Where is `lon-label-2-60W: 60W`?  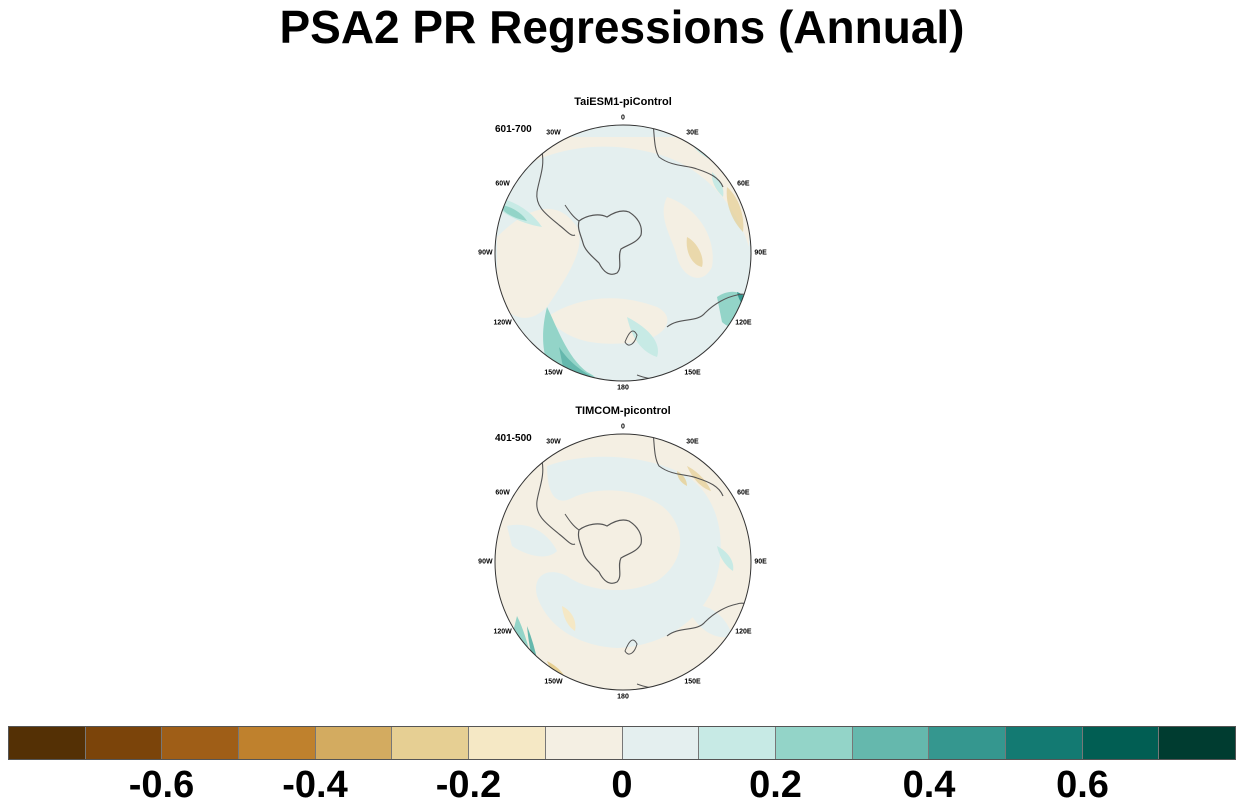 lon-label-2-60W: 60W is located at coordinates (502, 492).